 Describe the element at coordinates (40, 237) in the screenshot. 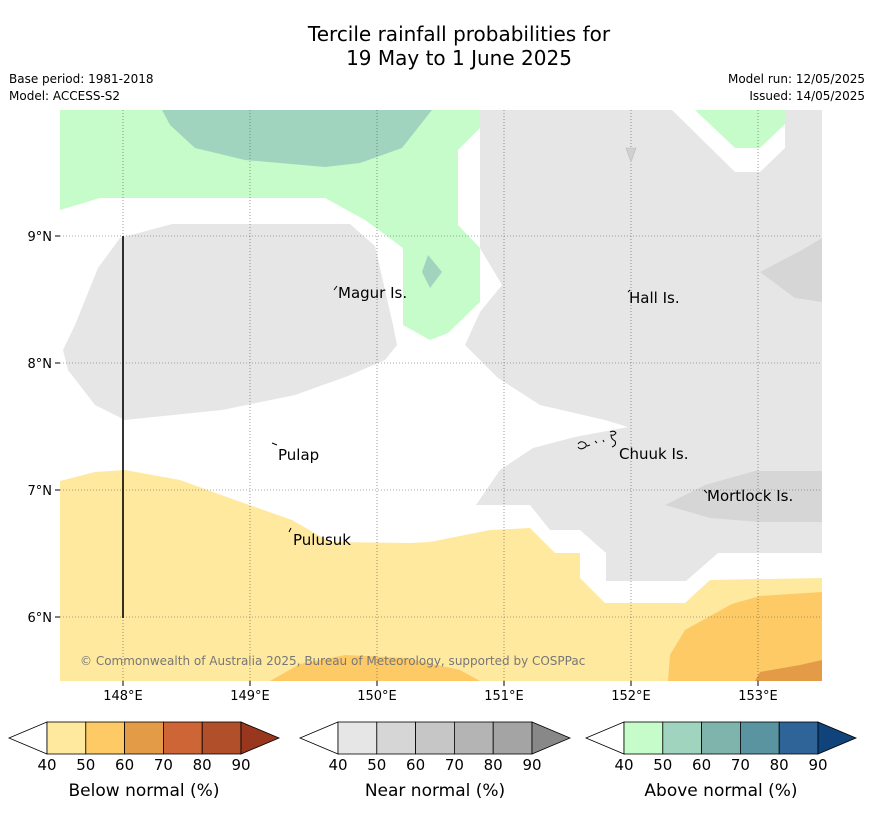

I see `lat-label-9n: 9°N` at that location.